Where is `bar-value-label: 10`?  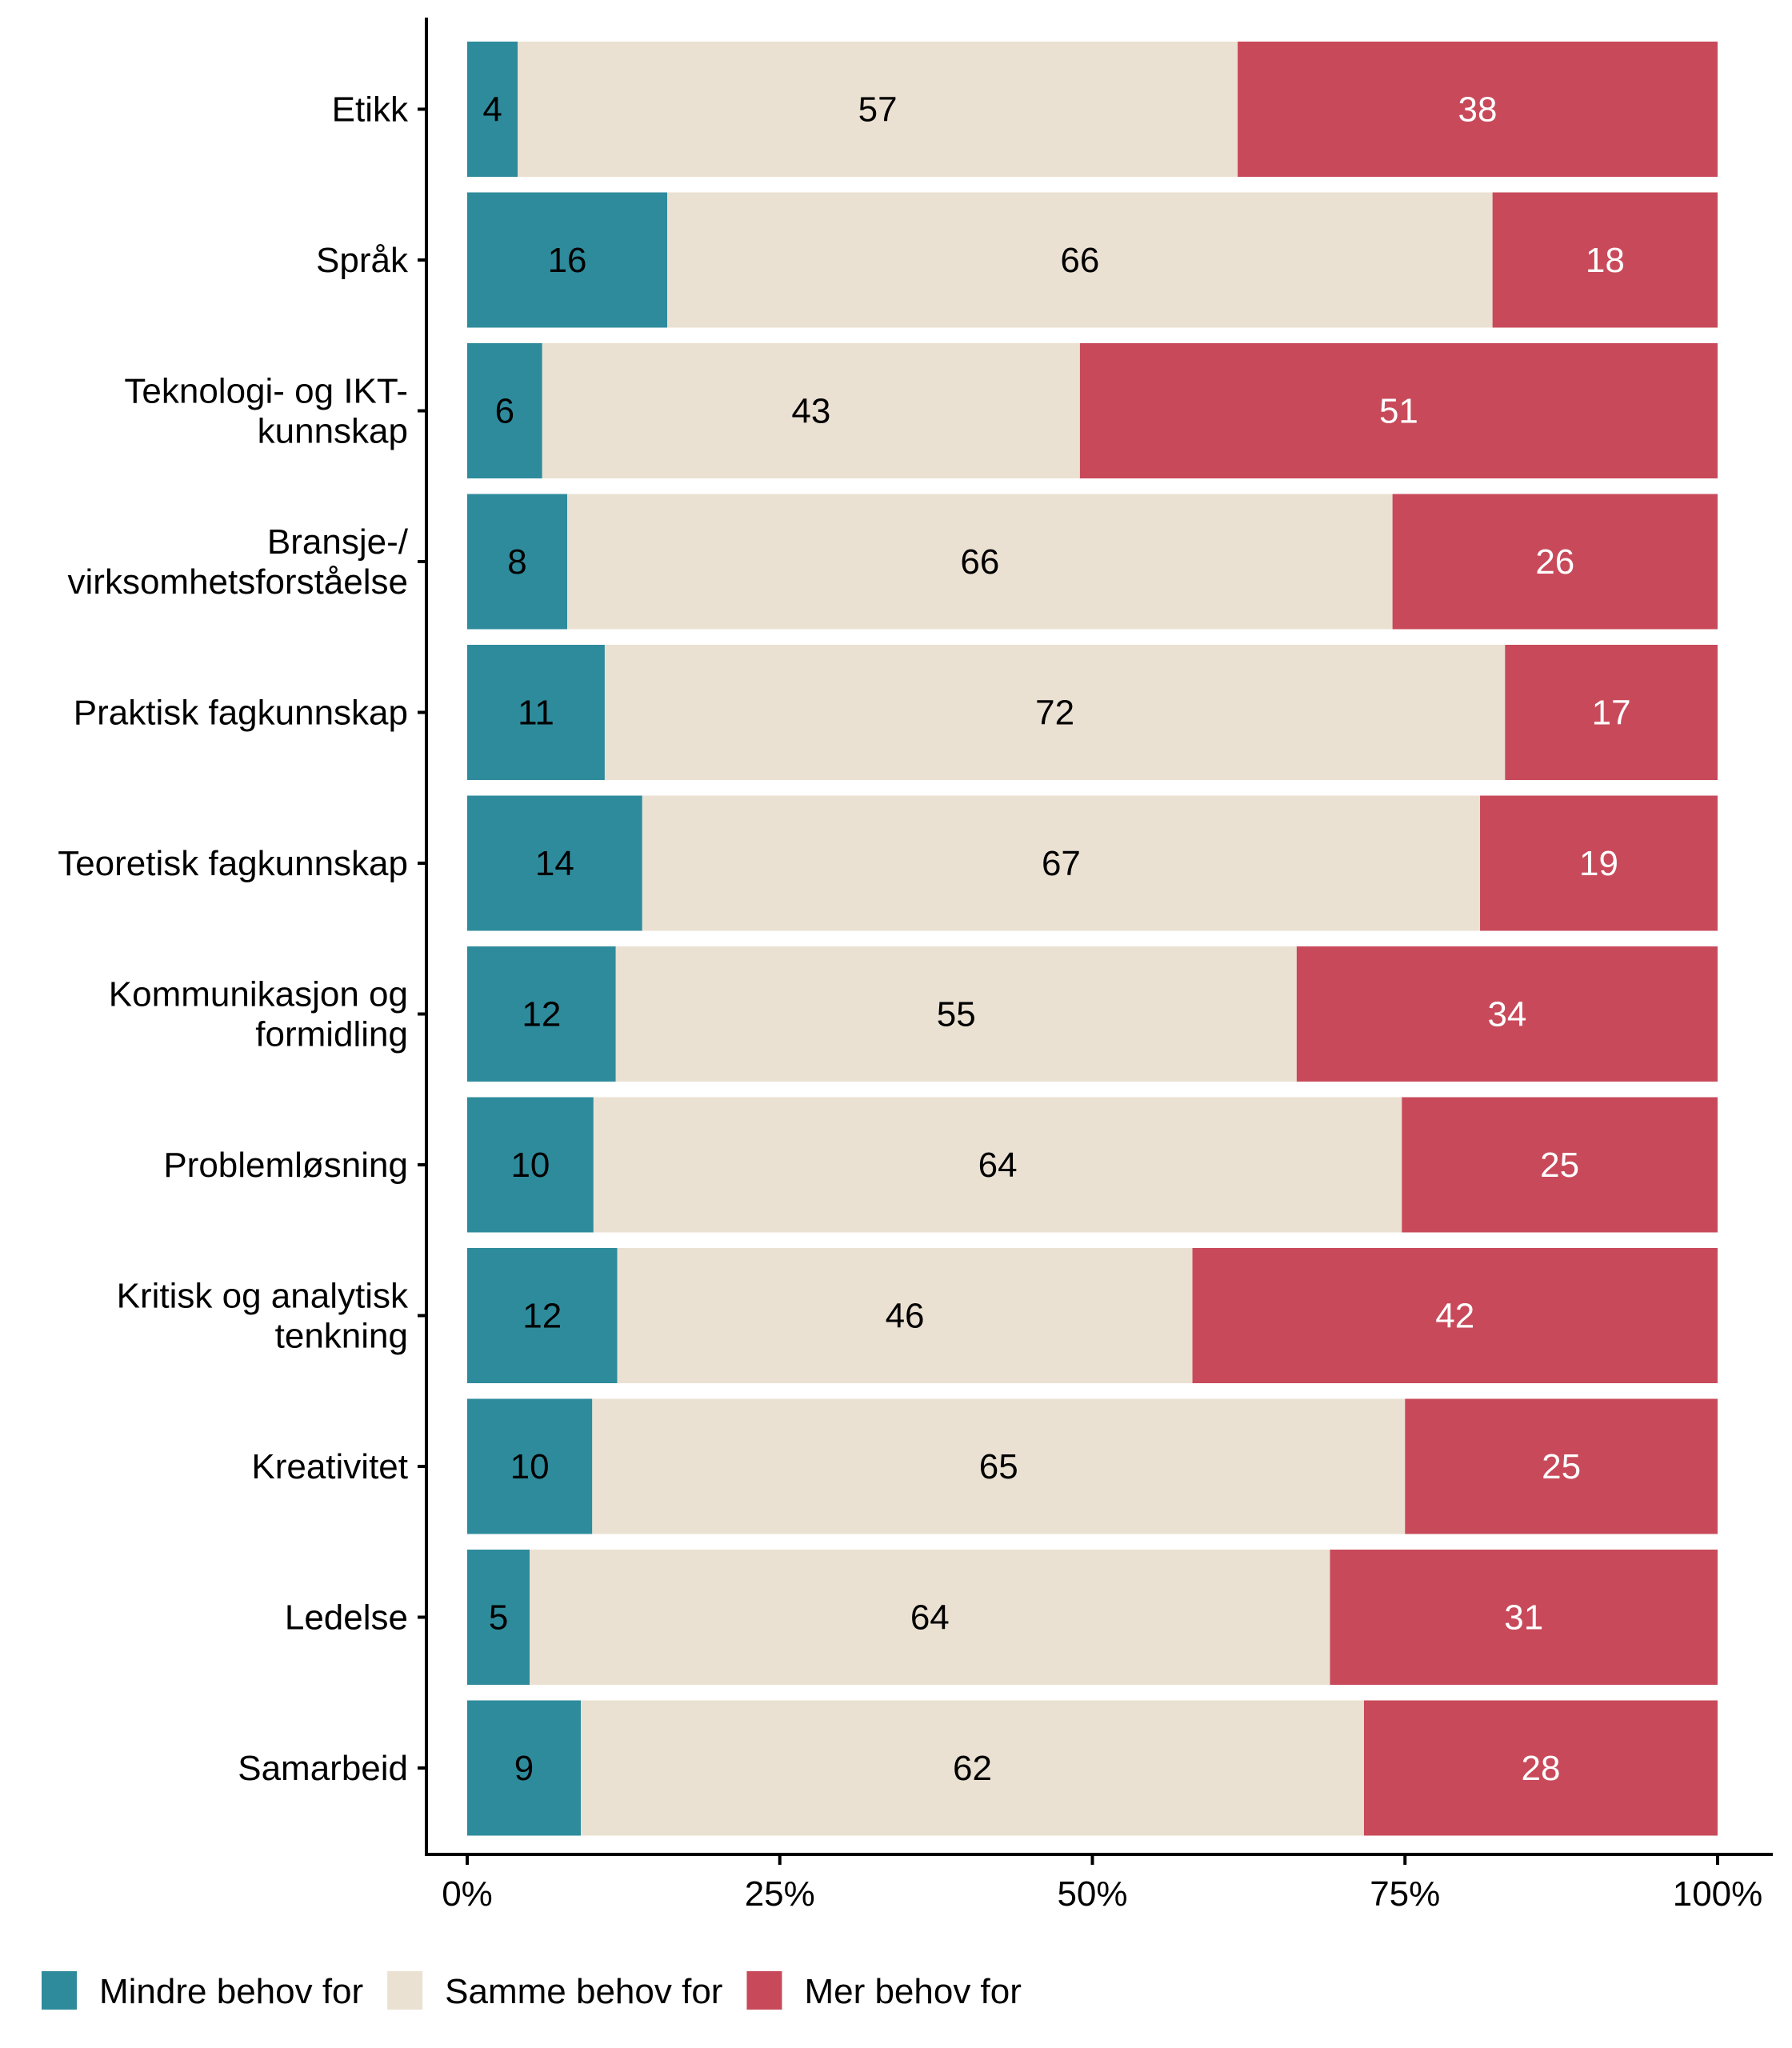
bar-value-label: 10 is located at coordinates (530, 1165).